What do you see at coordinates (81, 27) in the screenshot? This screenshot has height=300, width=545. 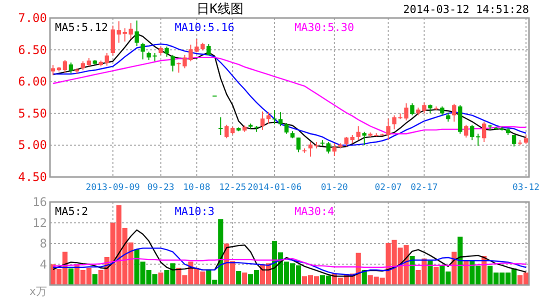 I see `series-label: MA5:5.12` at bounding box center [81, 27].